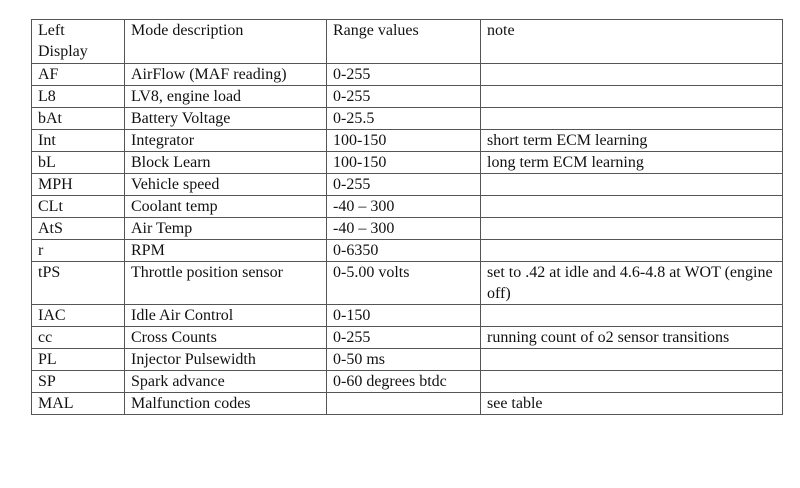  What do you see at coordinates (78, 283) in the screenshot?
I see `cell-left-display: tPS` at bounding box center [78, 283].